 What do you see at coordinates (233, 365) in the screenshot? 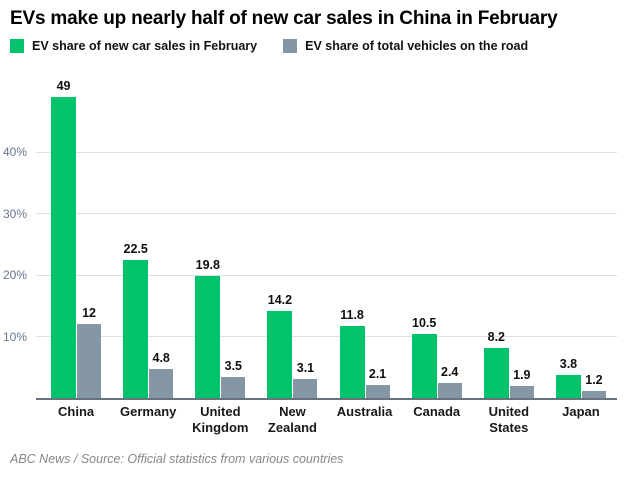
I see `bar-value-label: 3.5` at bounding box center [233, 365].